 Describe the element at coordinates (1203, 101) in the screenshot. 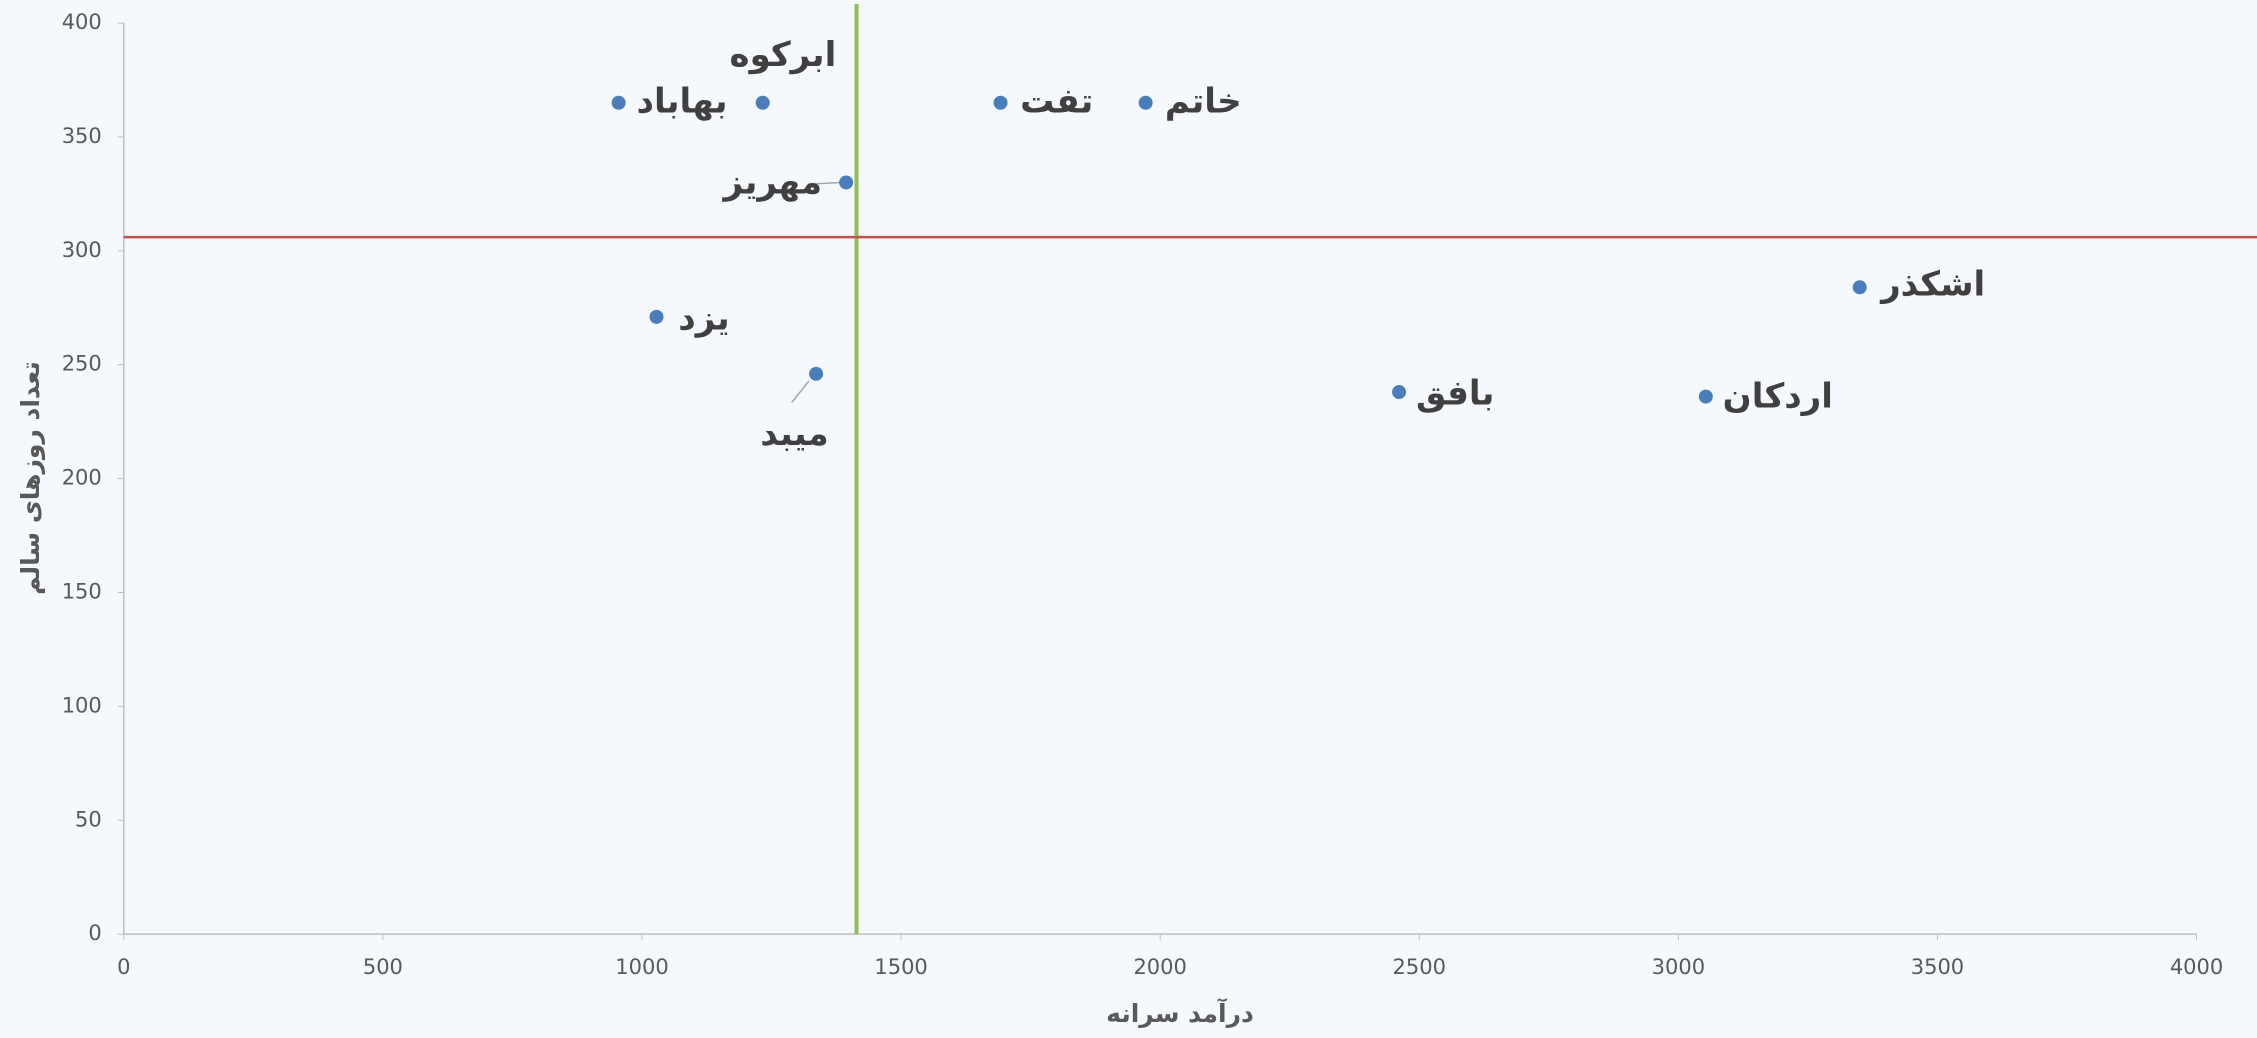

I see `point-label: خاتم` at that location.